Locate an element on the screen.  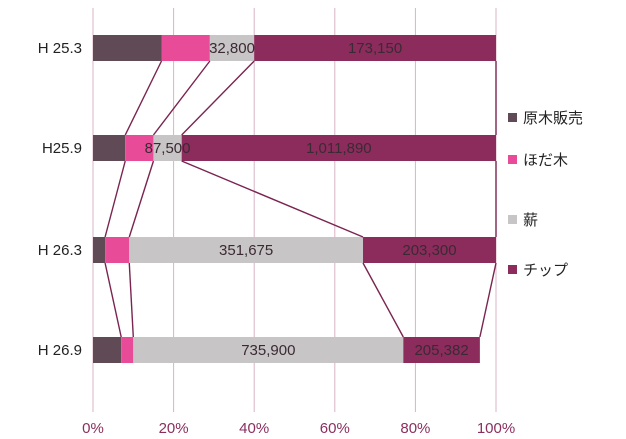
x-tick-label: 0% is located at coordinates (93, 428).